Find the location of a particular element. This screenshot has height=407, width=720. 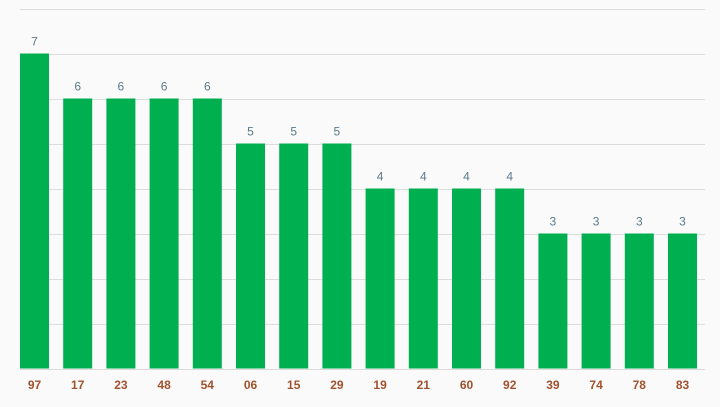

value-label-74: 3 is located at coordinates (596, 222).